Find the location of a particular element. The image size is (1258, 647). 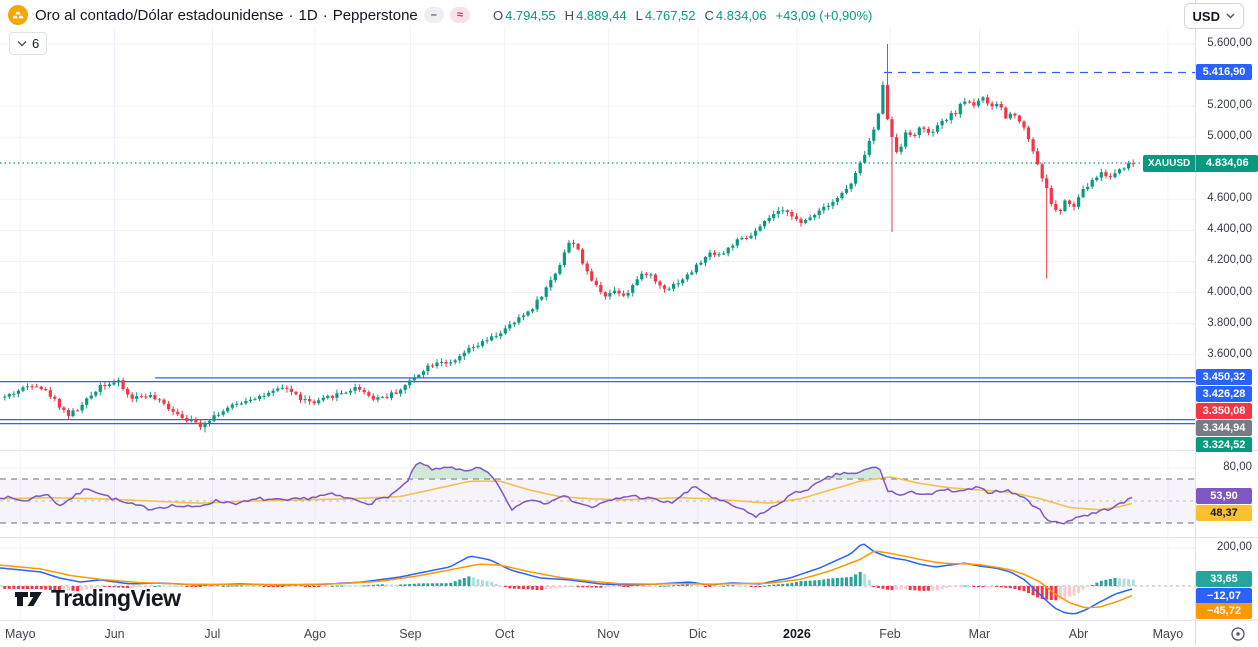

close-value: 4.834,06 is located at coordinates (741, 15).